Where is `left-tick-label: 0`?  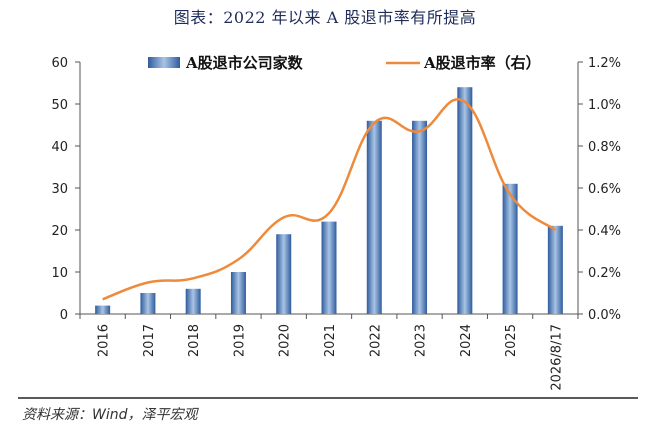 left-tick-label: 0 is located at coordinates (64, 315).